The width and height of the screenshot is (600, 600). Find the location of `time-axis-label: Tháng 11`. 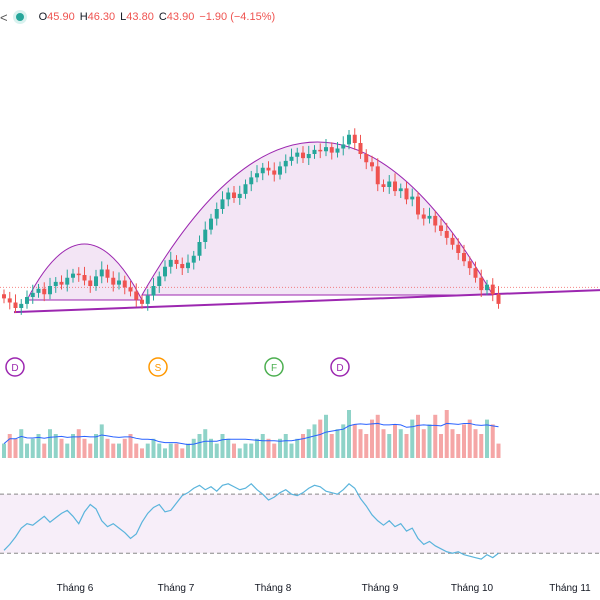

time-axis-label: Tháng 11 is located at coordinates (570, 588).